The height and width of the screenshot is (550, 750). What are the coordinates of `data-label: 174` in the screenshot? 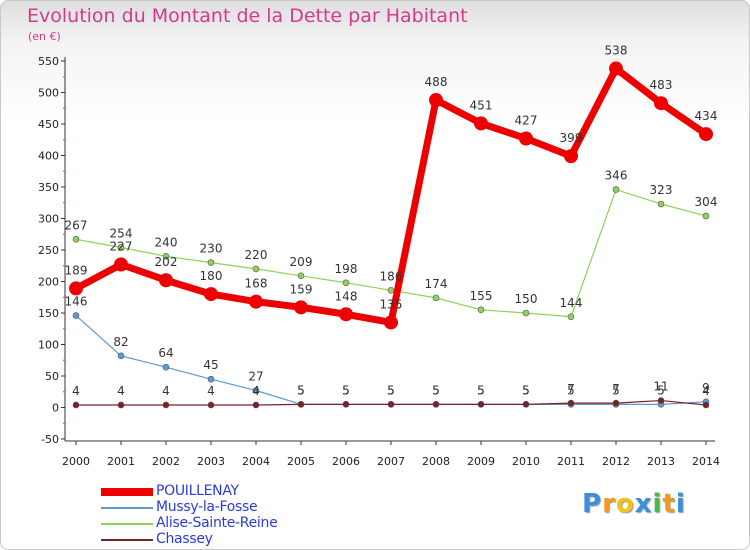 It's located at (436, 284).